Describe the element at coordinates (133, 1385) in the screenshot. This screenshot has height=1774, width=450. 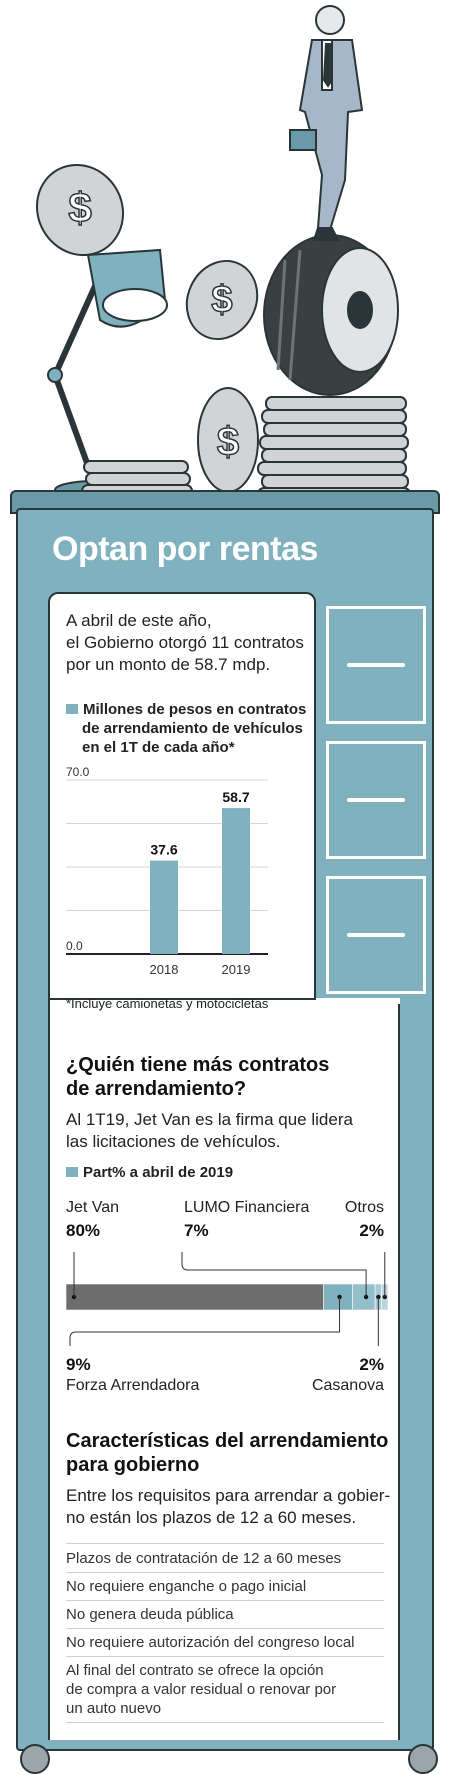
I see `series-name: Forza Arrendadora` at that location.